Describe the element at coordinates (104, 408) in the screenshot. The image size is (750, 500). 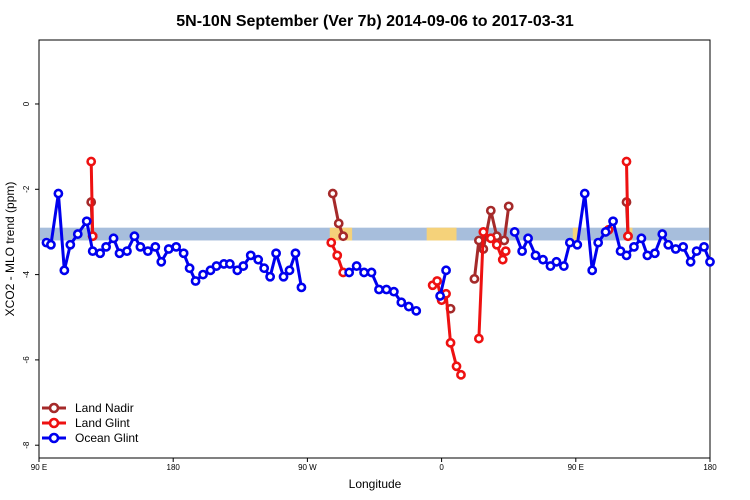
I see `legend-label: Land Nadir` at that location.